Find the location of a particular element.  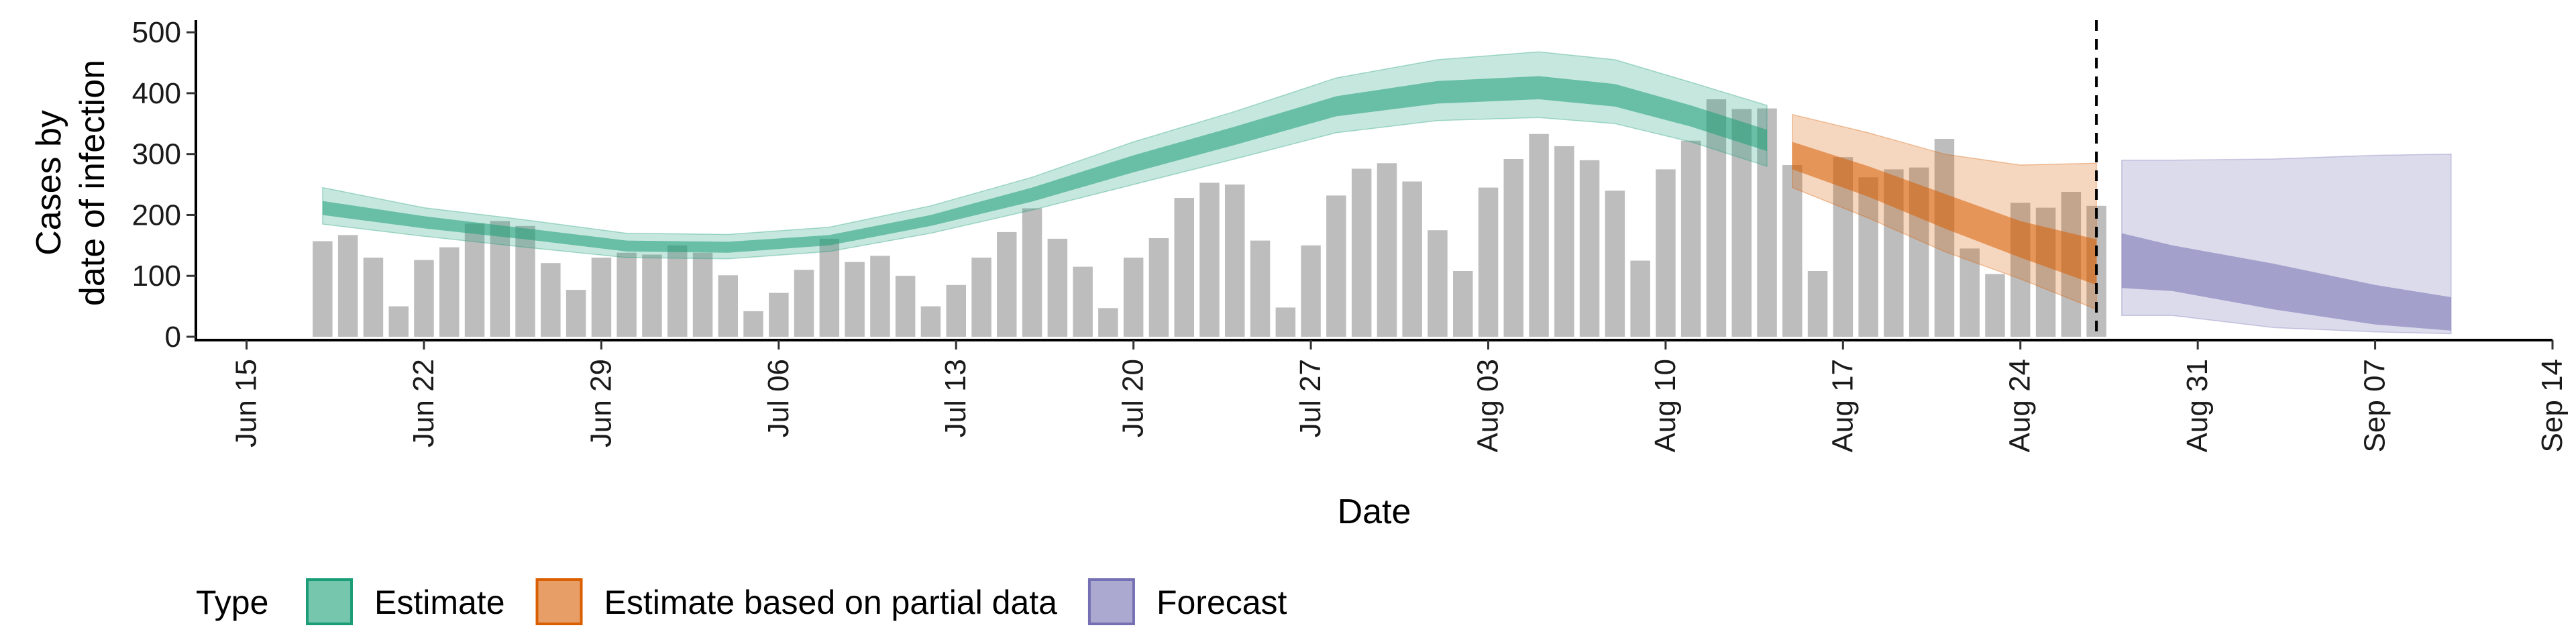

x-tick-label: Sep 14 is located at coordinates (2552, 405).